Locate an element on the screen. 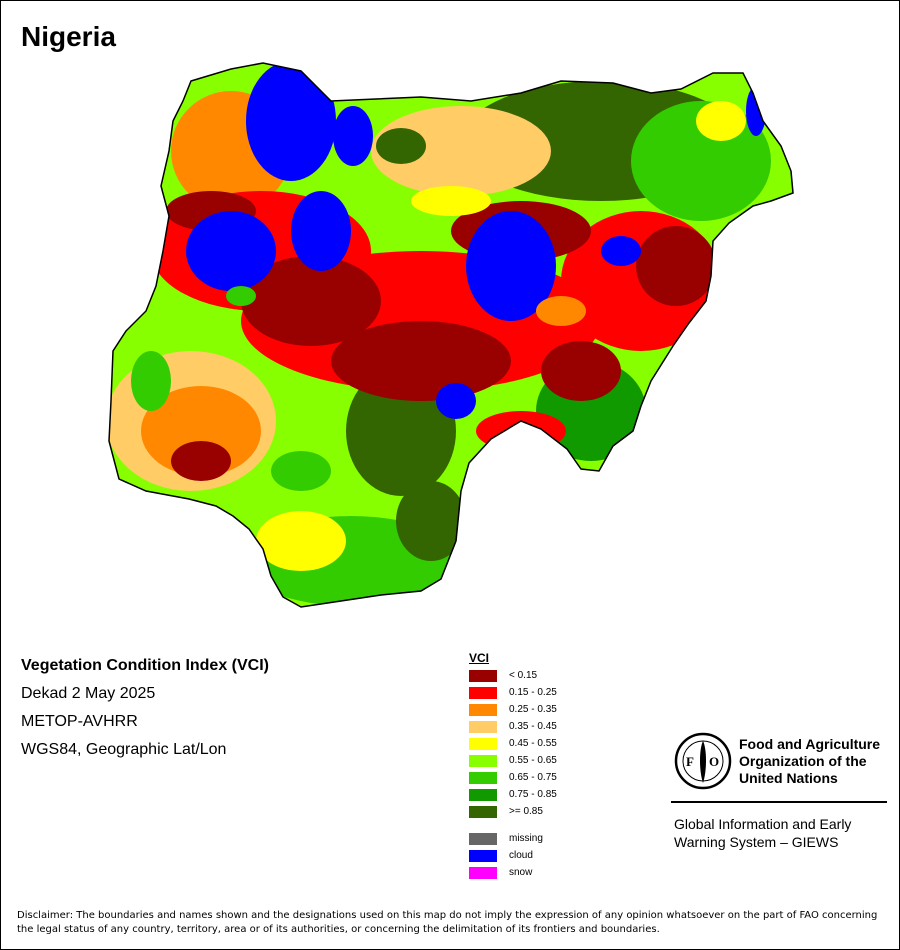  legend-label: 0.45 - 0.55 is located at coordinates (533, 743).